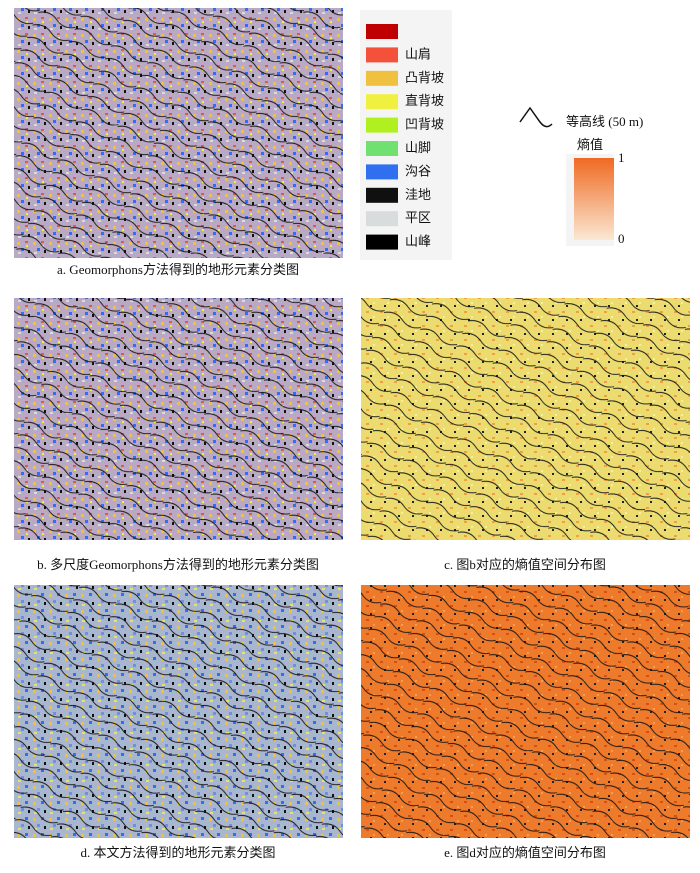 The width and height of the screenshot is (700, 873). I want to click on legend-label: 直背坡, so click(424, 100).